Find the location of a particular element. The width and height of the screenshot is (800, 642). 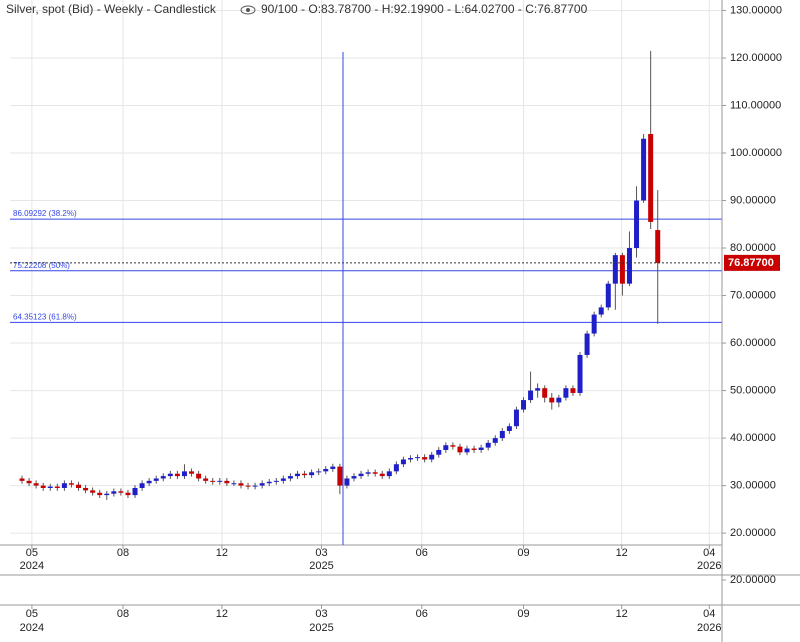

x-tick-year: 2024 is located at coordinates (32, 566).